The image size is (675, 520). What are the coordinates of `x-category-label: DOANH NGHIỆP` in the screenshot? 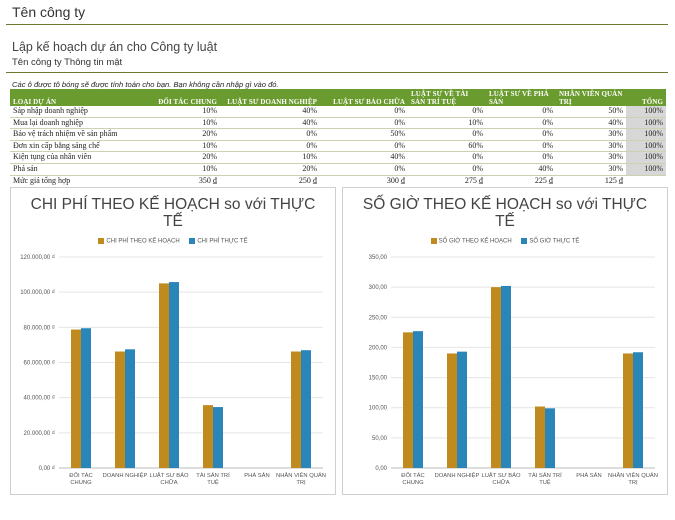 It's located at (125, 475).